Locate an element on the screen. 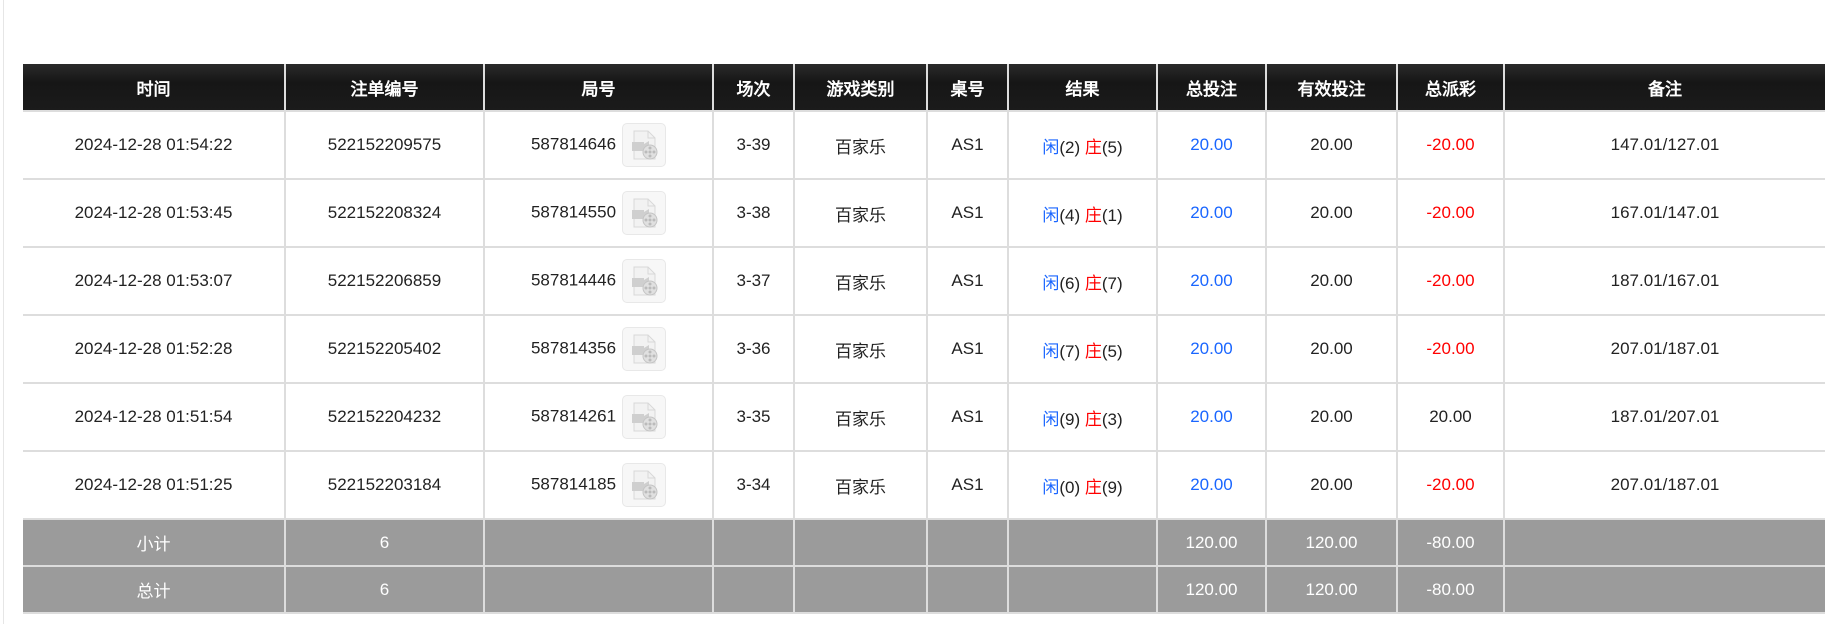 The height and width of the screenshot is (624, 1825). session-cell: 3-38 is located at coordinates (753, 213).